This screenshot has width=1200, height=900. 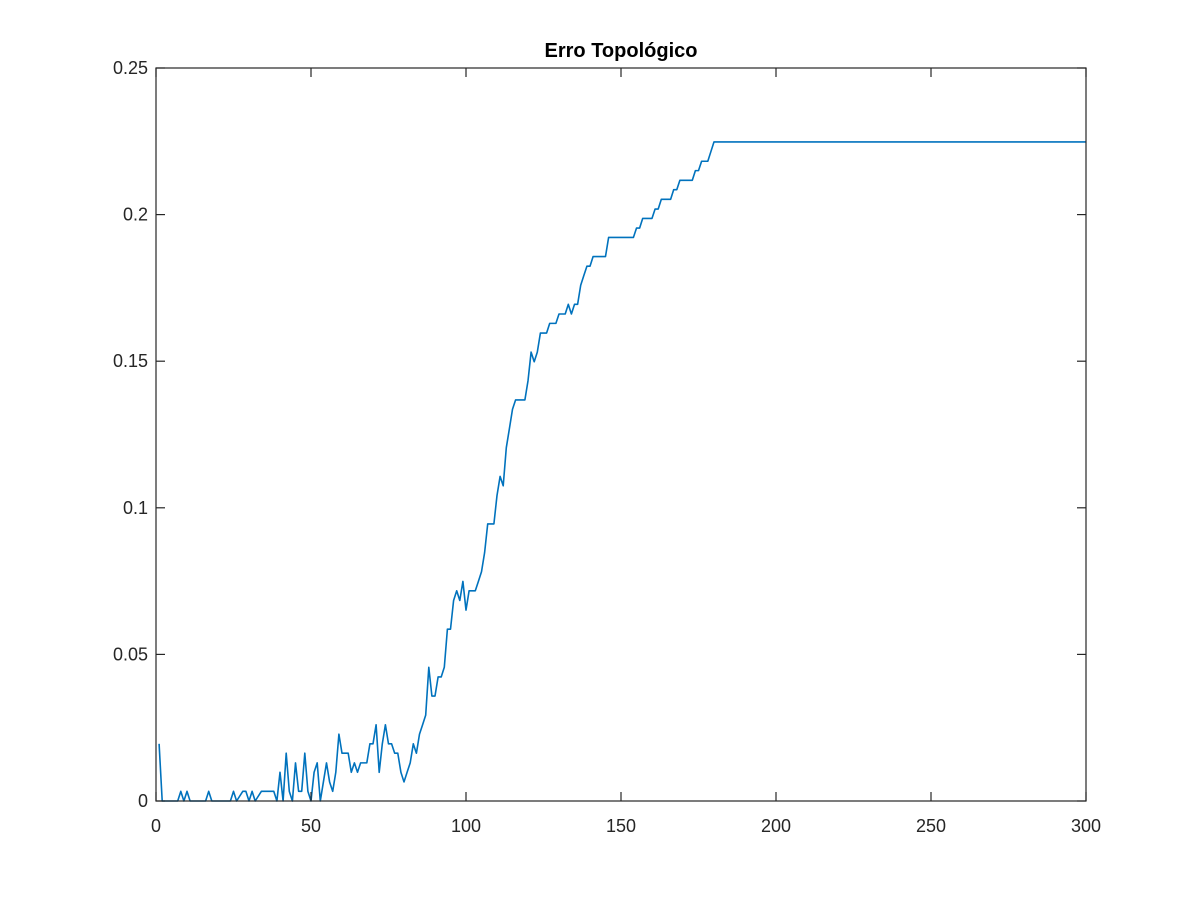 I want to click on x-tick-label: 50, so click(x=311, y=826).